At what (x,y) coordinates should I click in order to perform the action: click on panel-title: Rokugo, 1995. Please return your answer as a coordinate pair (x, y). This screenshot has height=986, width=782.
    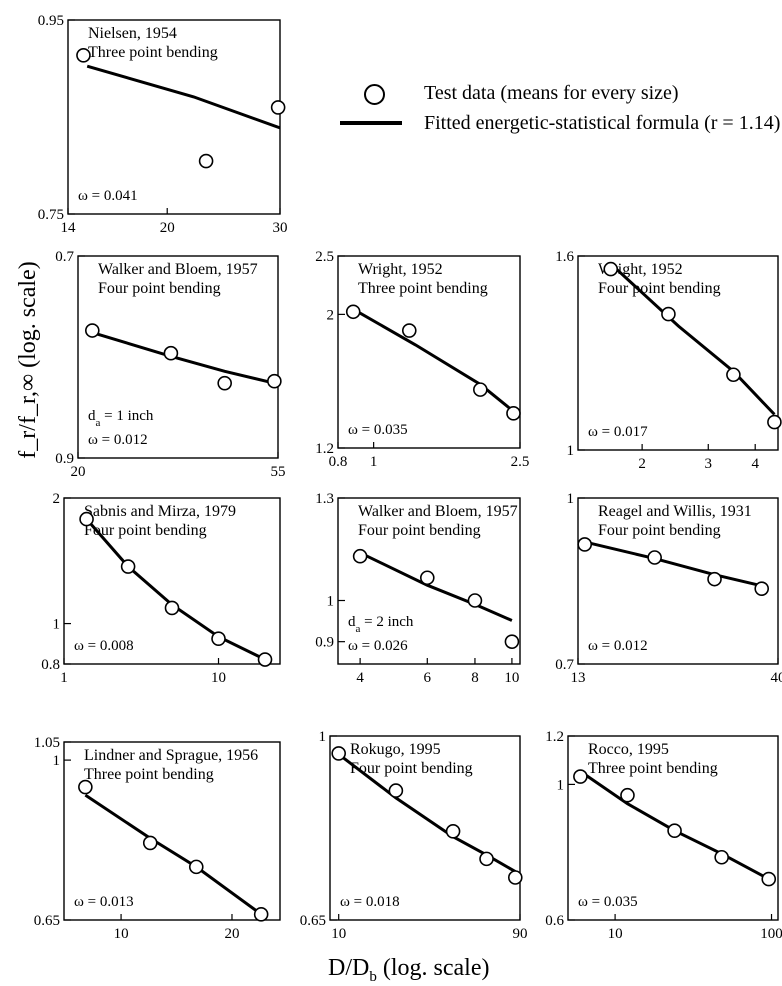
    Looking at the image, I should click on (395, 749).